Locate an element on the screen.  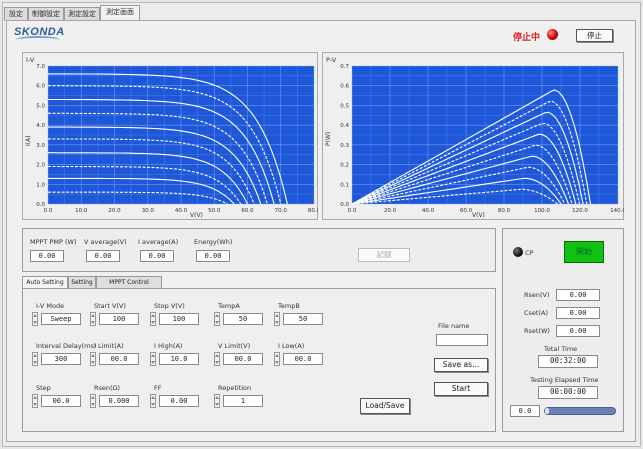
setting-label: Step is located at coordinates (43, 388).